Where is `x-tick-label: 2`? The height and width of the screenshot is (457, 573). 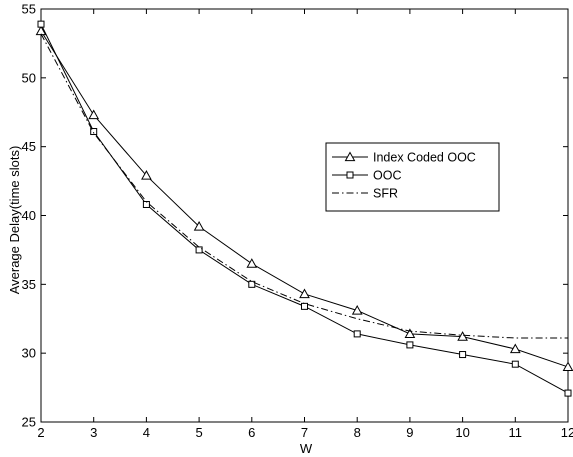
x-tick-label: 2 is located at coordinates (40, 432).